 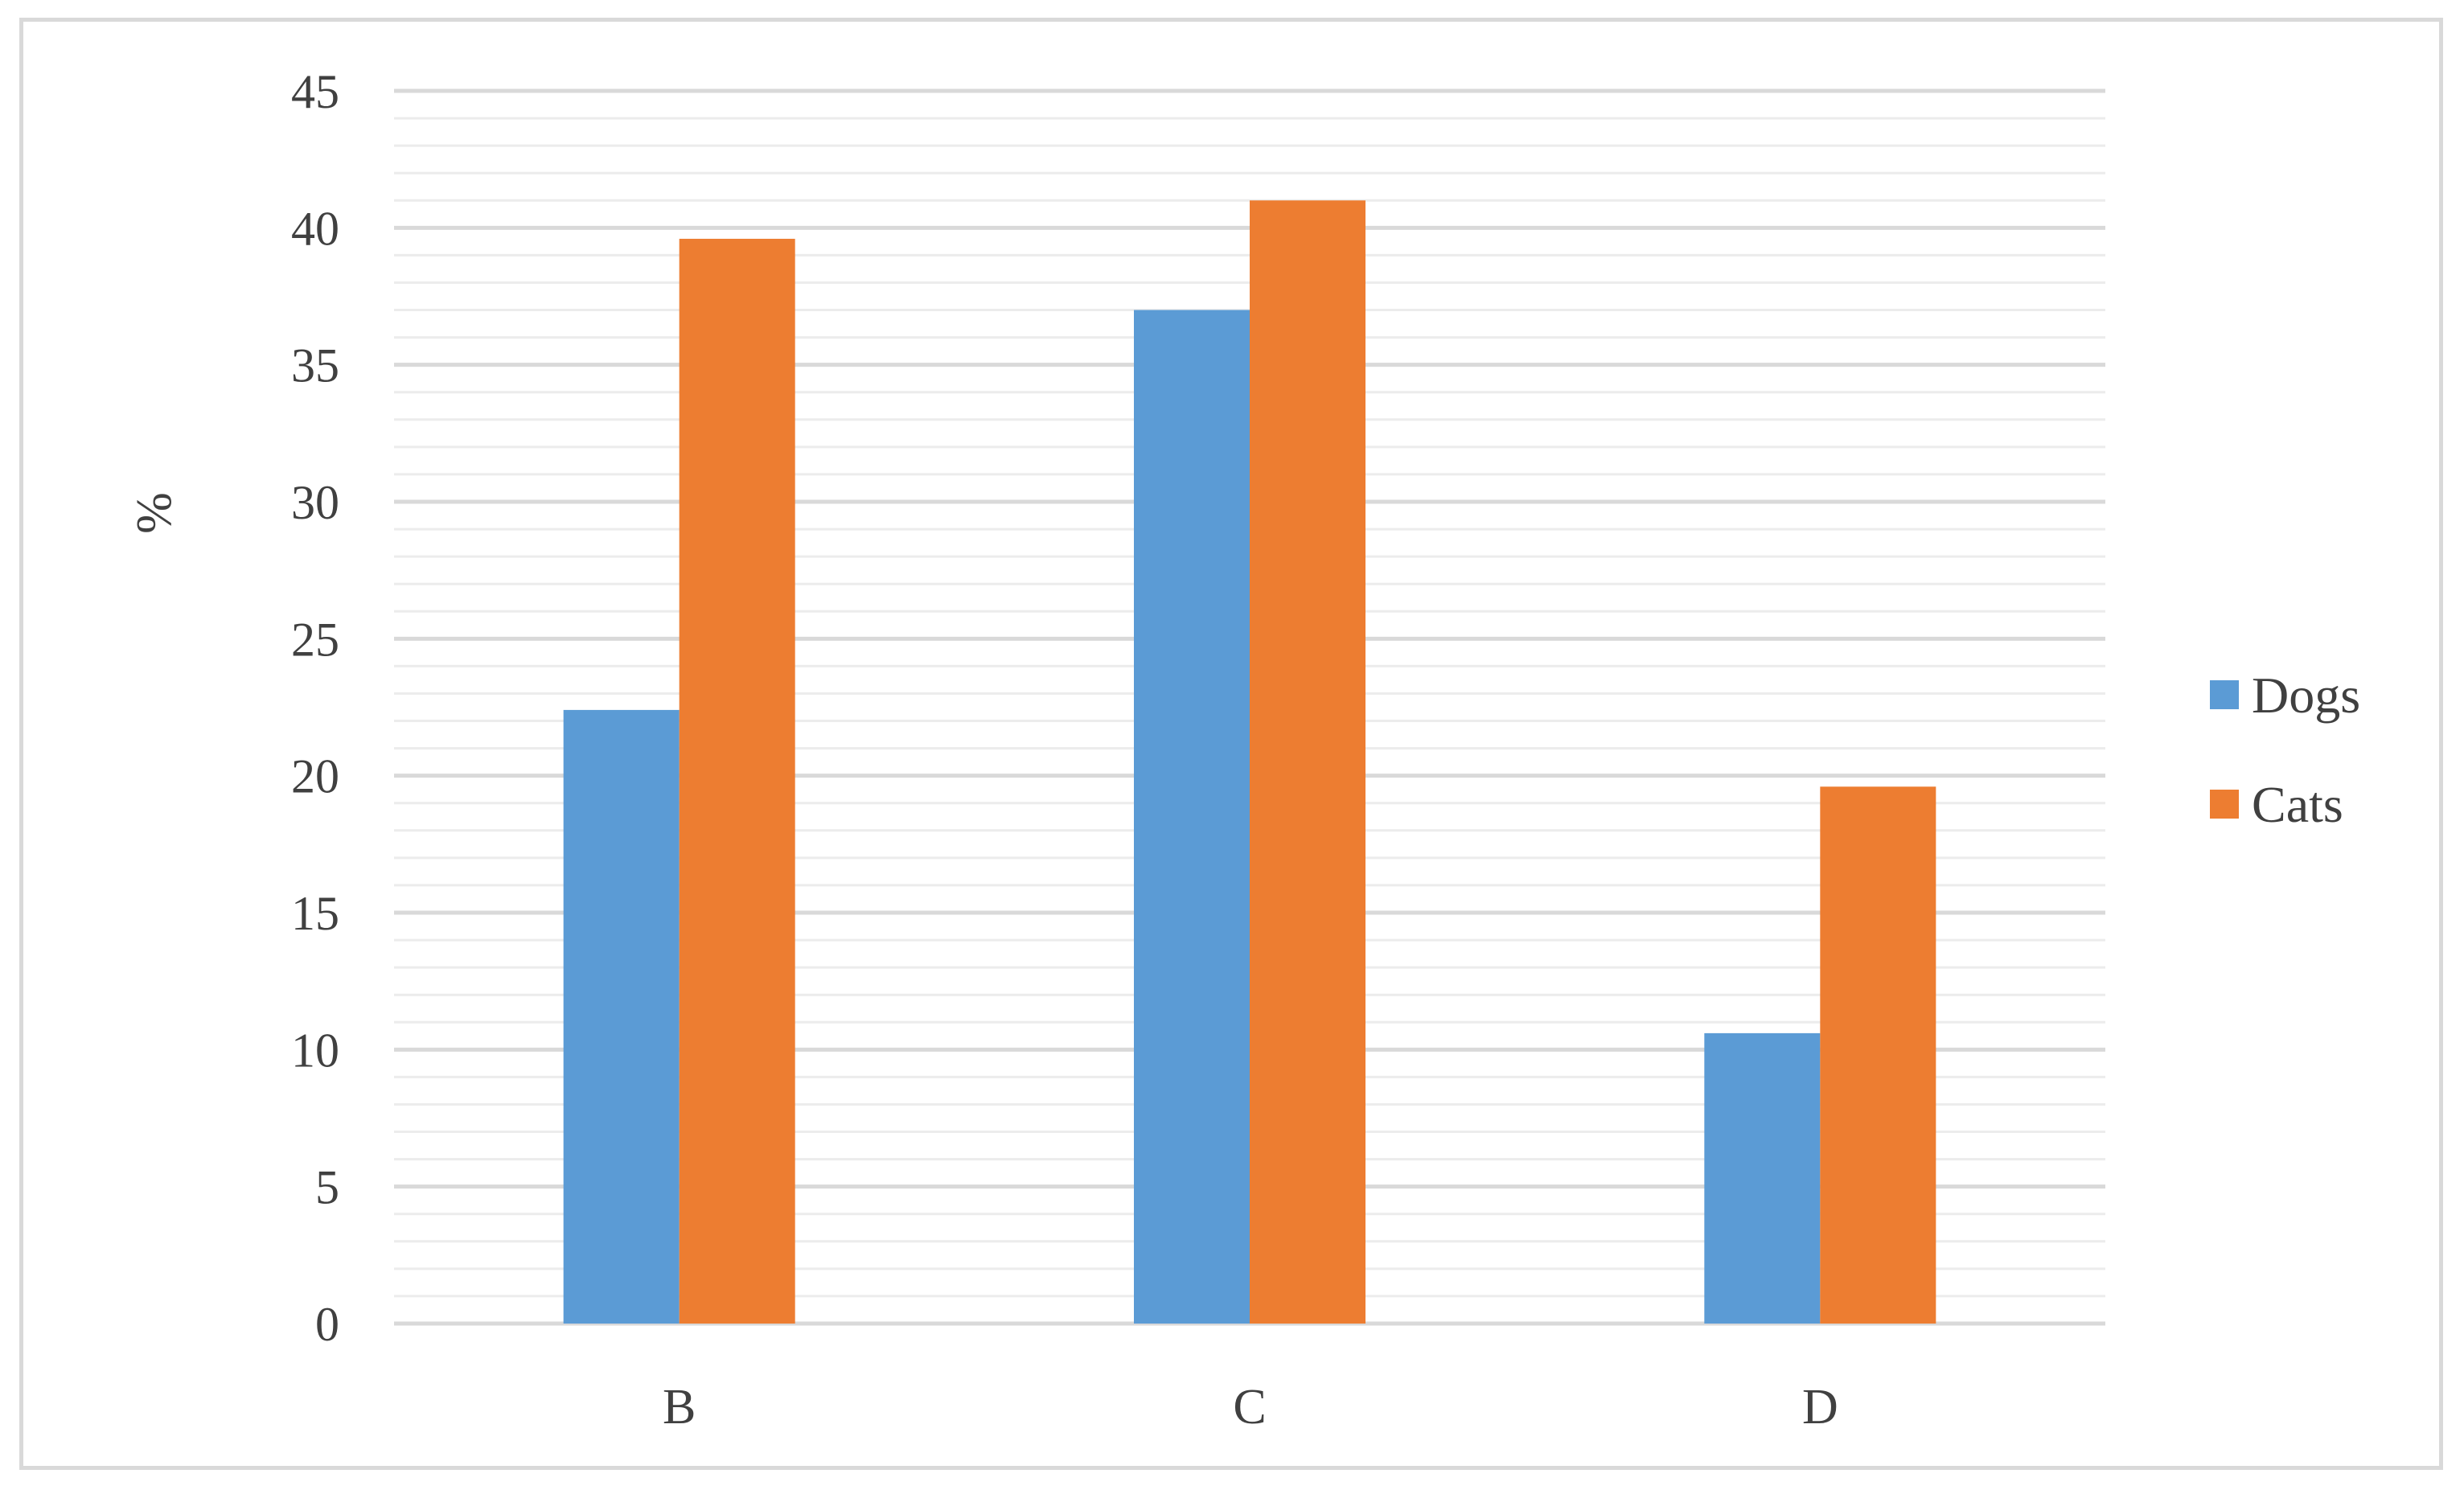 I want to click on legend-label: Dogs, so click(x=2306, y=695).